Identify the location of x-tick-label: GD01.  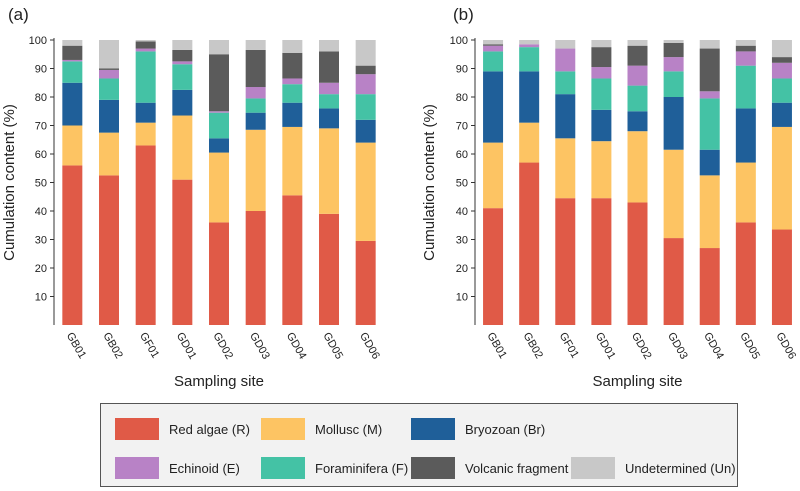
(605, 346).